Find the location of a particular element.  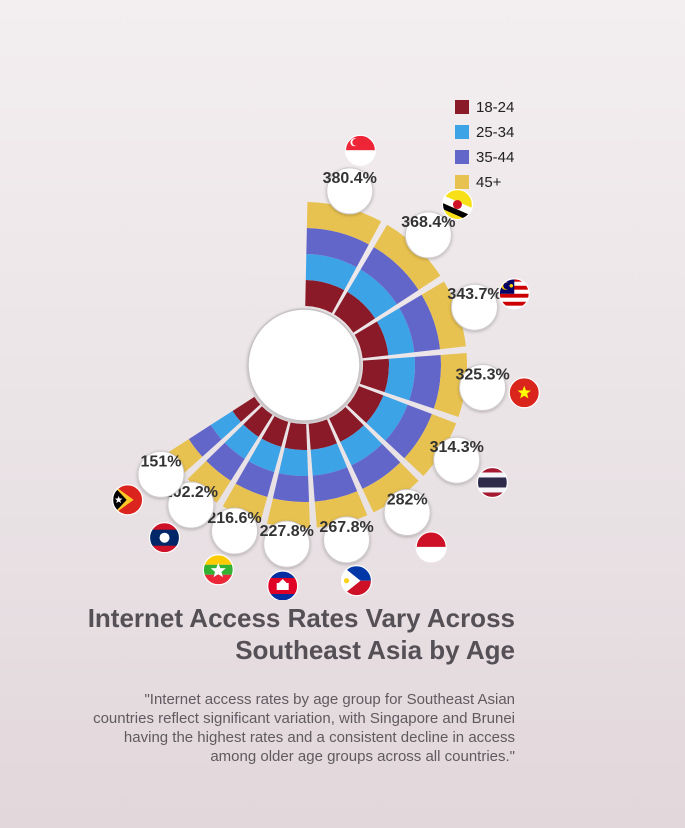

legend: 18-24 25-34 35-44 45+ is located at coordinates (484, 145).